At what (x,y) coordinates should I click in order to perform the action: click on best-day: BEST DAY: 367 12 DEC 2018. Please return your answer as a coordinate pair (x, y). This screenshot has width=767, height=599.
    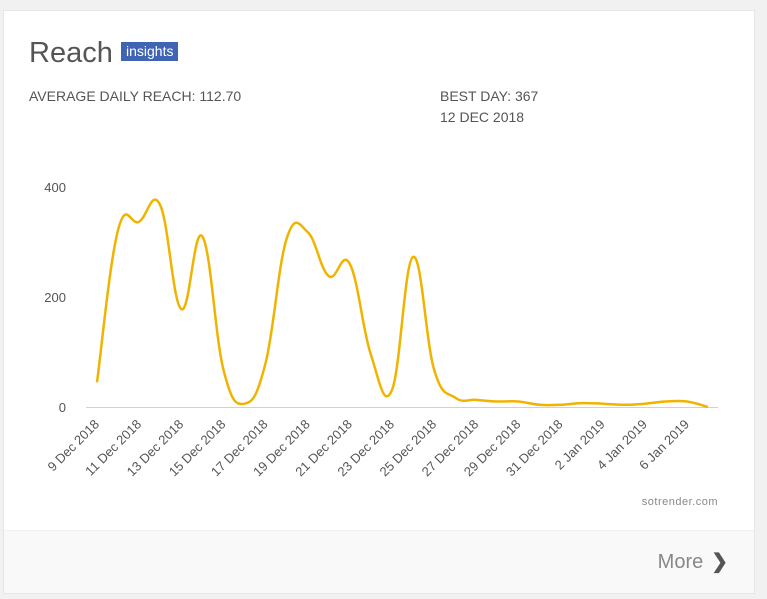
    Looking at the image, I should click on (489, 107).